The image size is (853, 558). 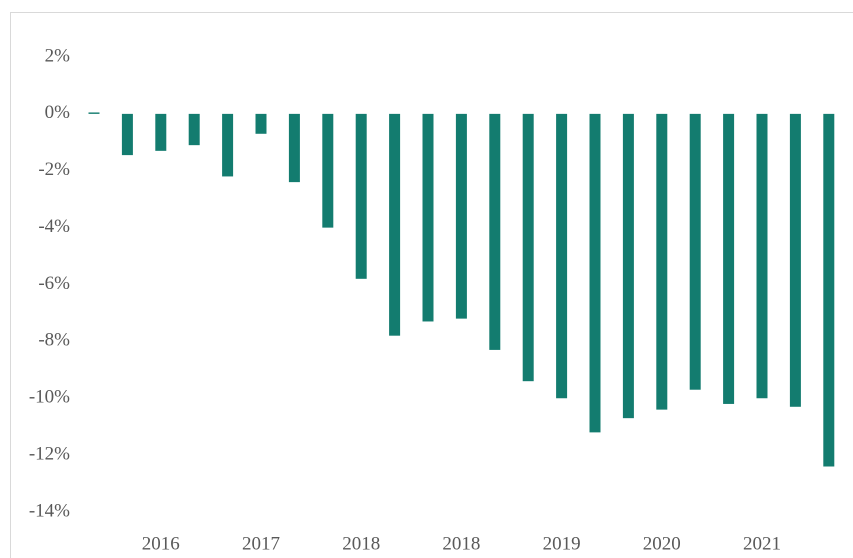 What do you see at coordinates (161, 543) in the screenshot?
I see `x-tick-label: 2016` at bounding box center [161, 543].